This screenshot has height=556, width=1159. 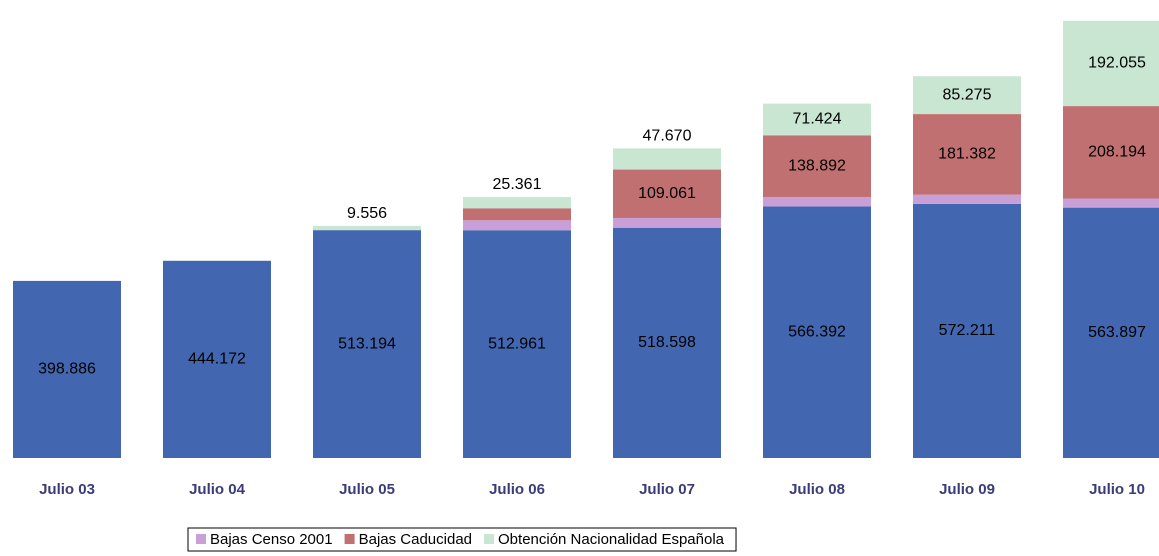 I want to click on data-label: 563.897, so click(x=1117, y=332).